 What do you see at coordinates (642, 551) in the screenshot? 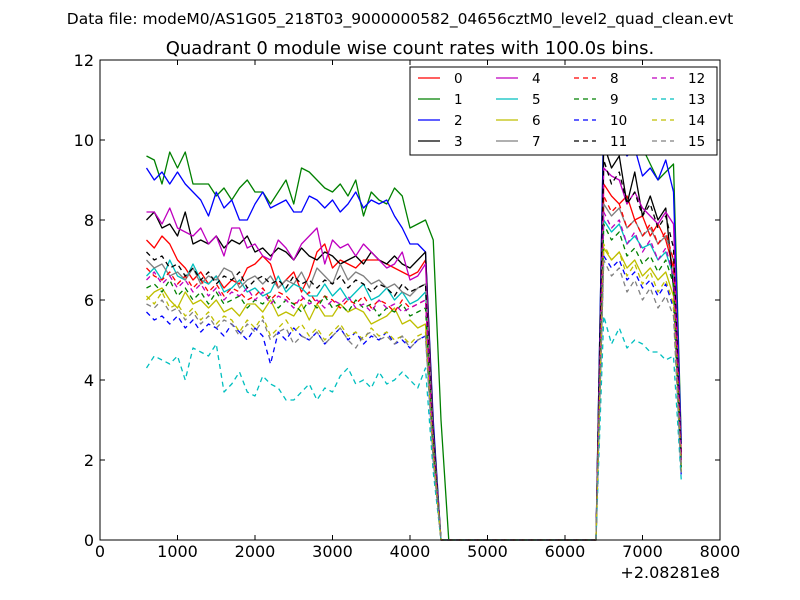
I see `x-tick-label: 7000` at bounding box center [642, 551].